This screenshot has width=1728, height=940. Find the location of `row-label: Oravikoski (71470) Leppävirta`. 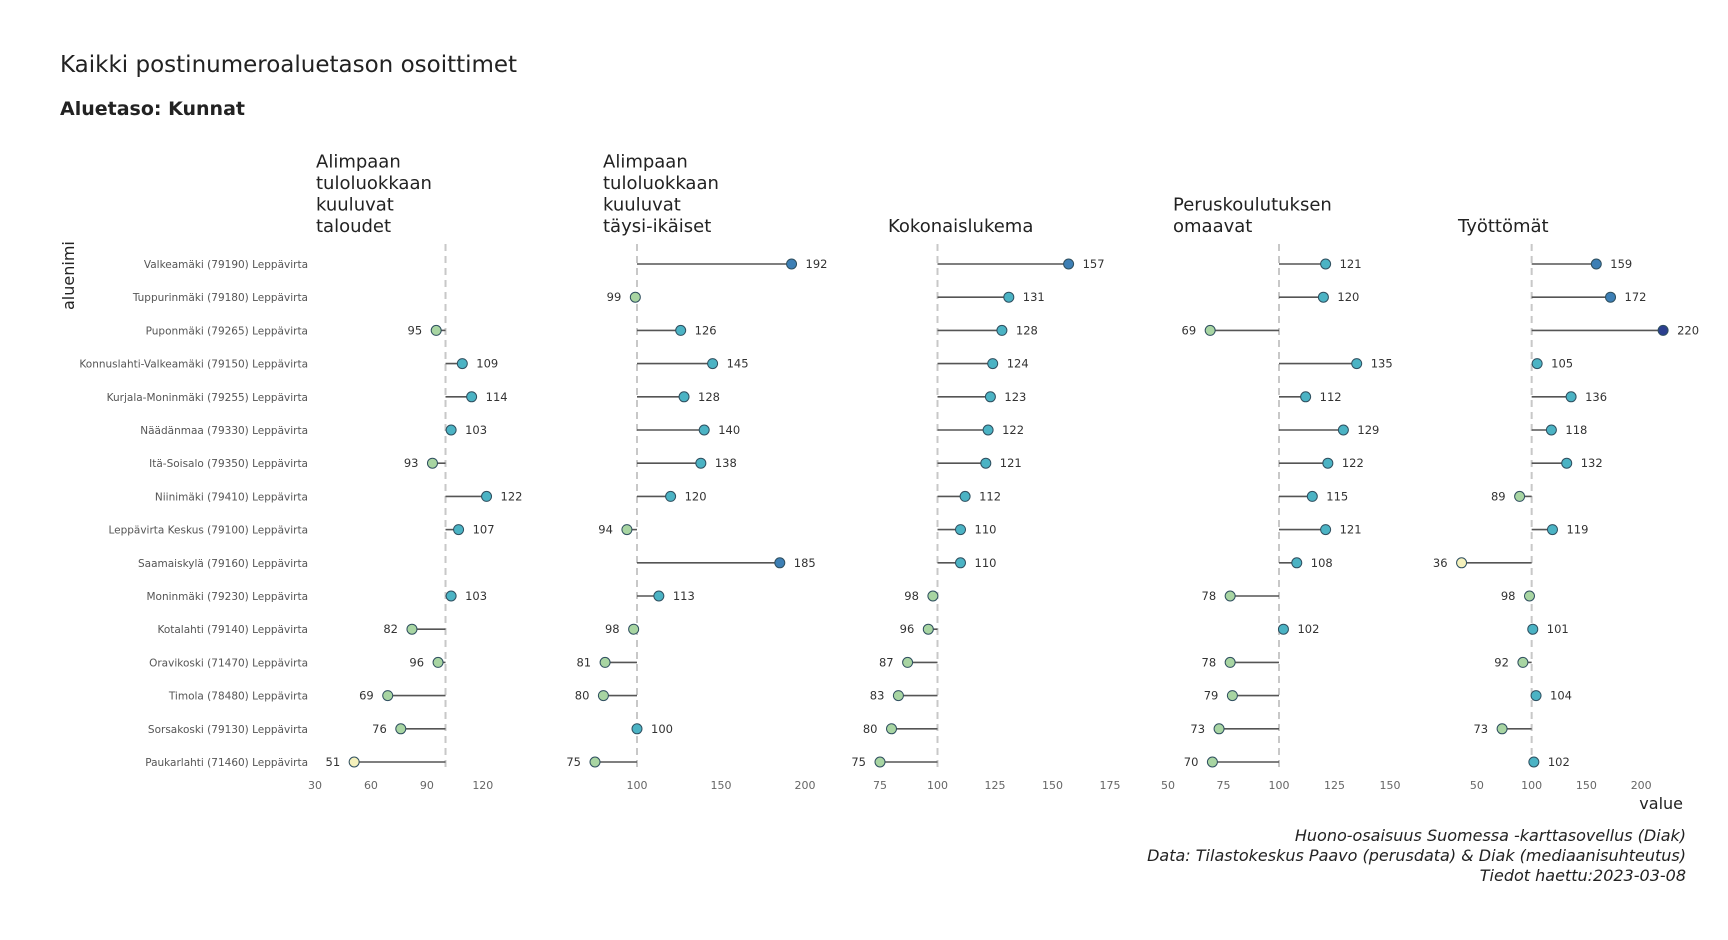

row-label: Oravikoski (71470) Leppävirta is located at coordinates (228, 663).